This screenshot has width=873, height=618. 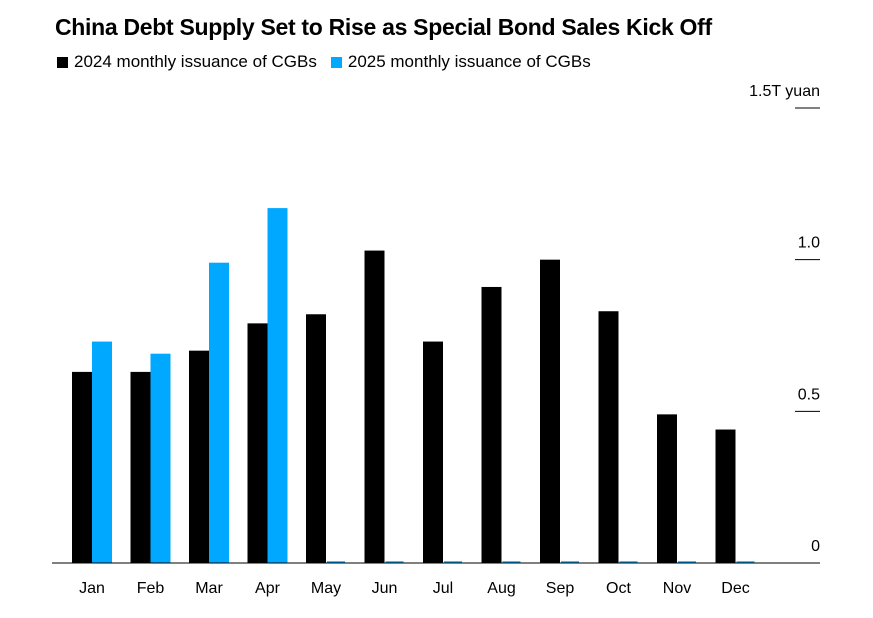 I want to click on x-tick-label-sep: Sep, so click(x=560, y=588).